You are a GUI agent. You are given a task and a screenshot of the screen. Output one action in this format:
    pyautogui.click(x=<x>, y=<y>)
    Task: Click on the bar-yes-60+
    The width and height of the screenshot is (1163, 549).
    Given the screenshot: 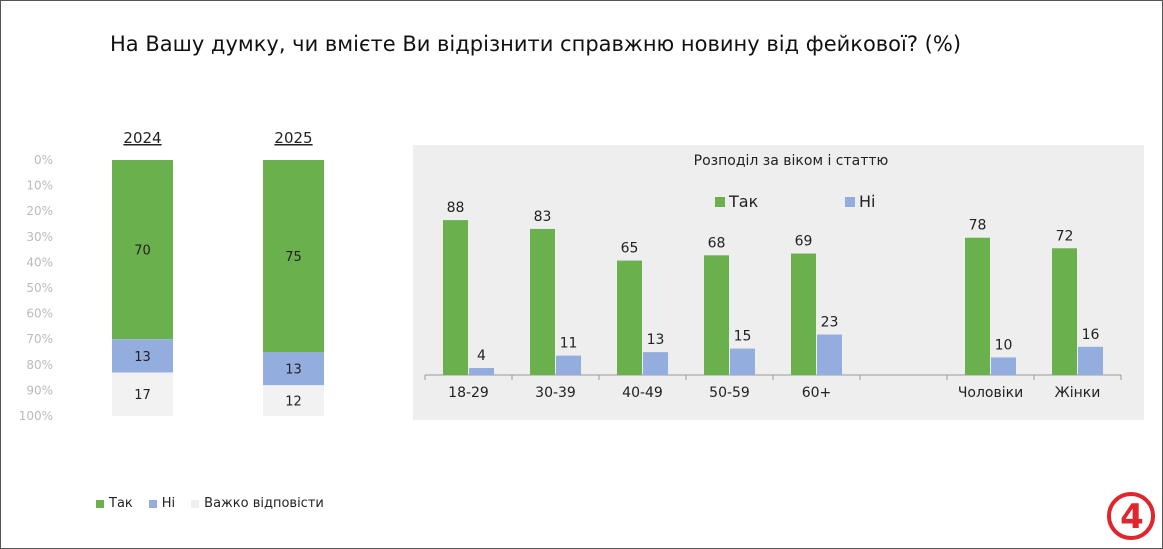 What is the action you would take?
    pyautogui.click(x=803, y=314)
    